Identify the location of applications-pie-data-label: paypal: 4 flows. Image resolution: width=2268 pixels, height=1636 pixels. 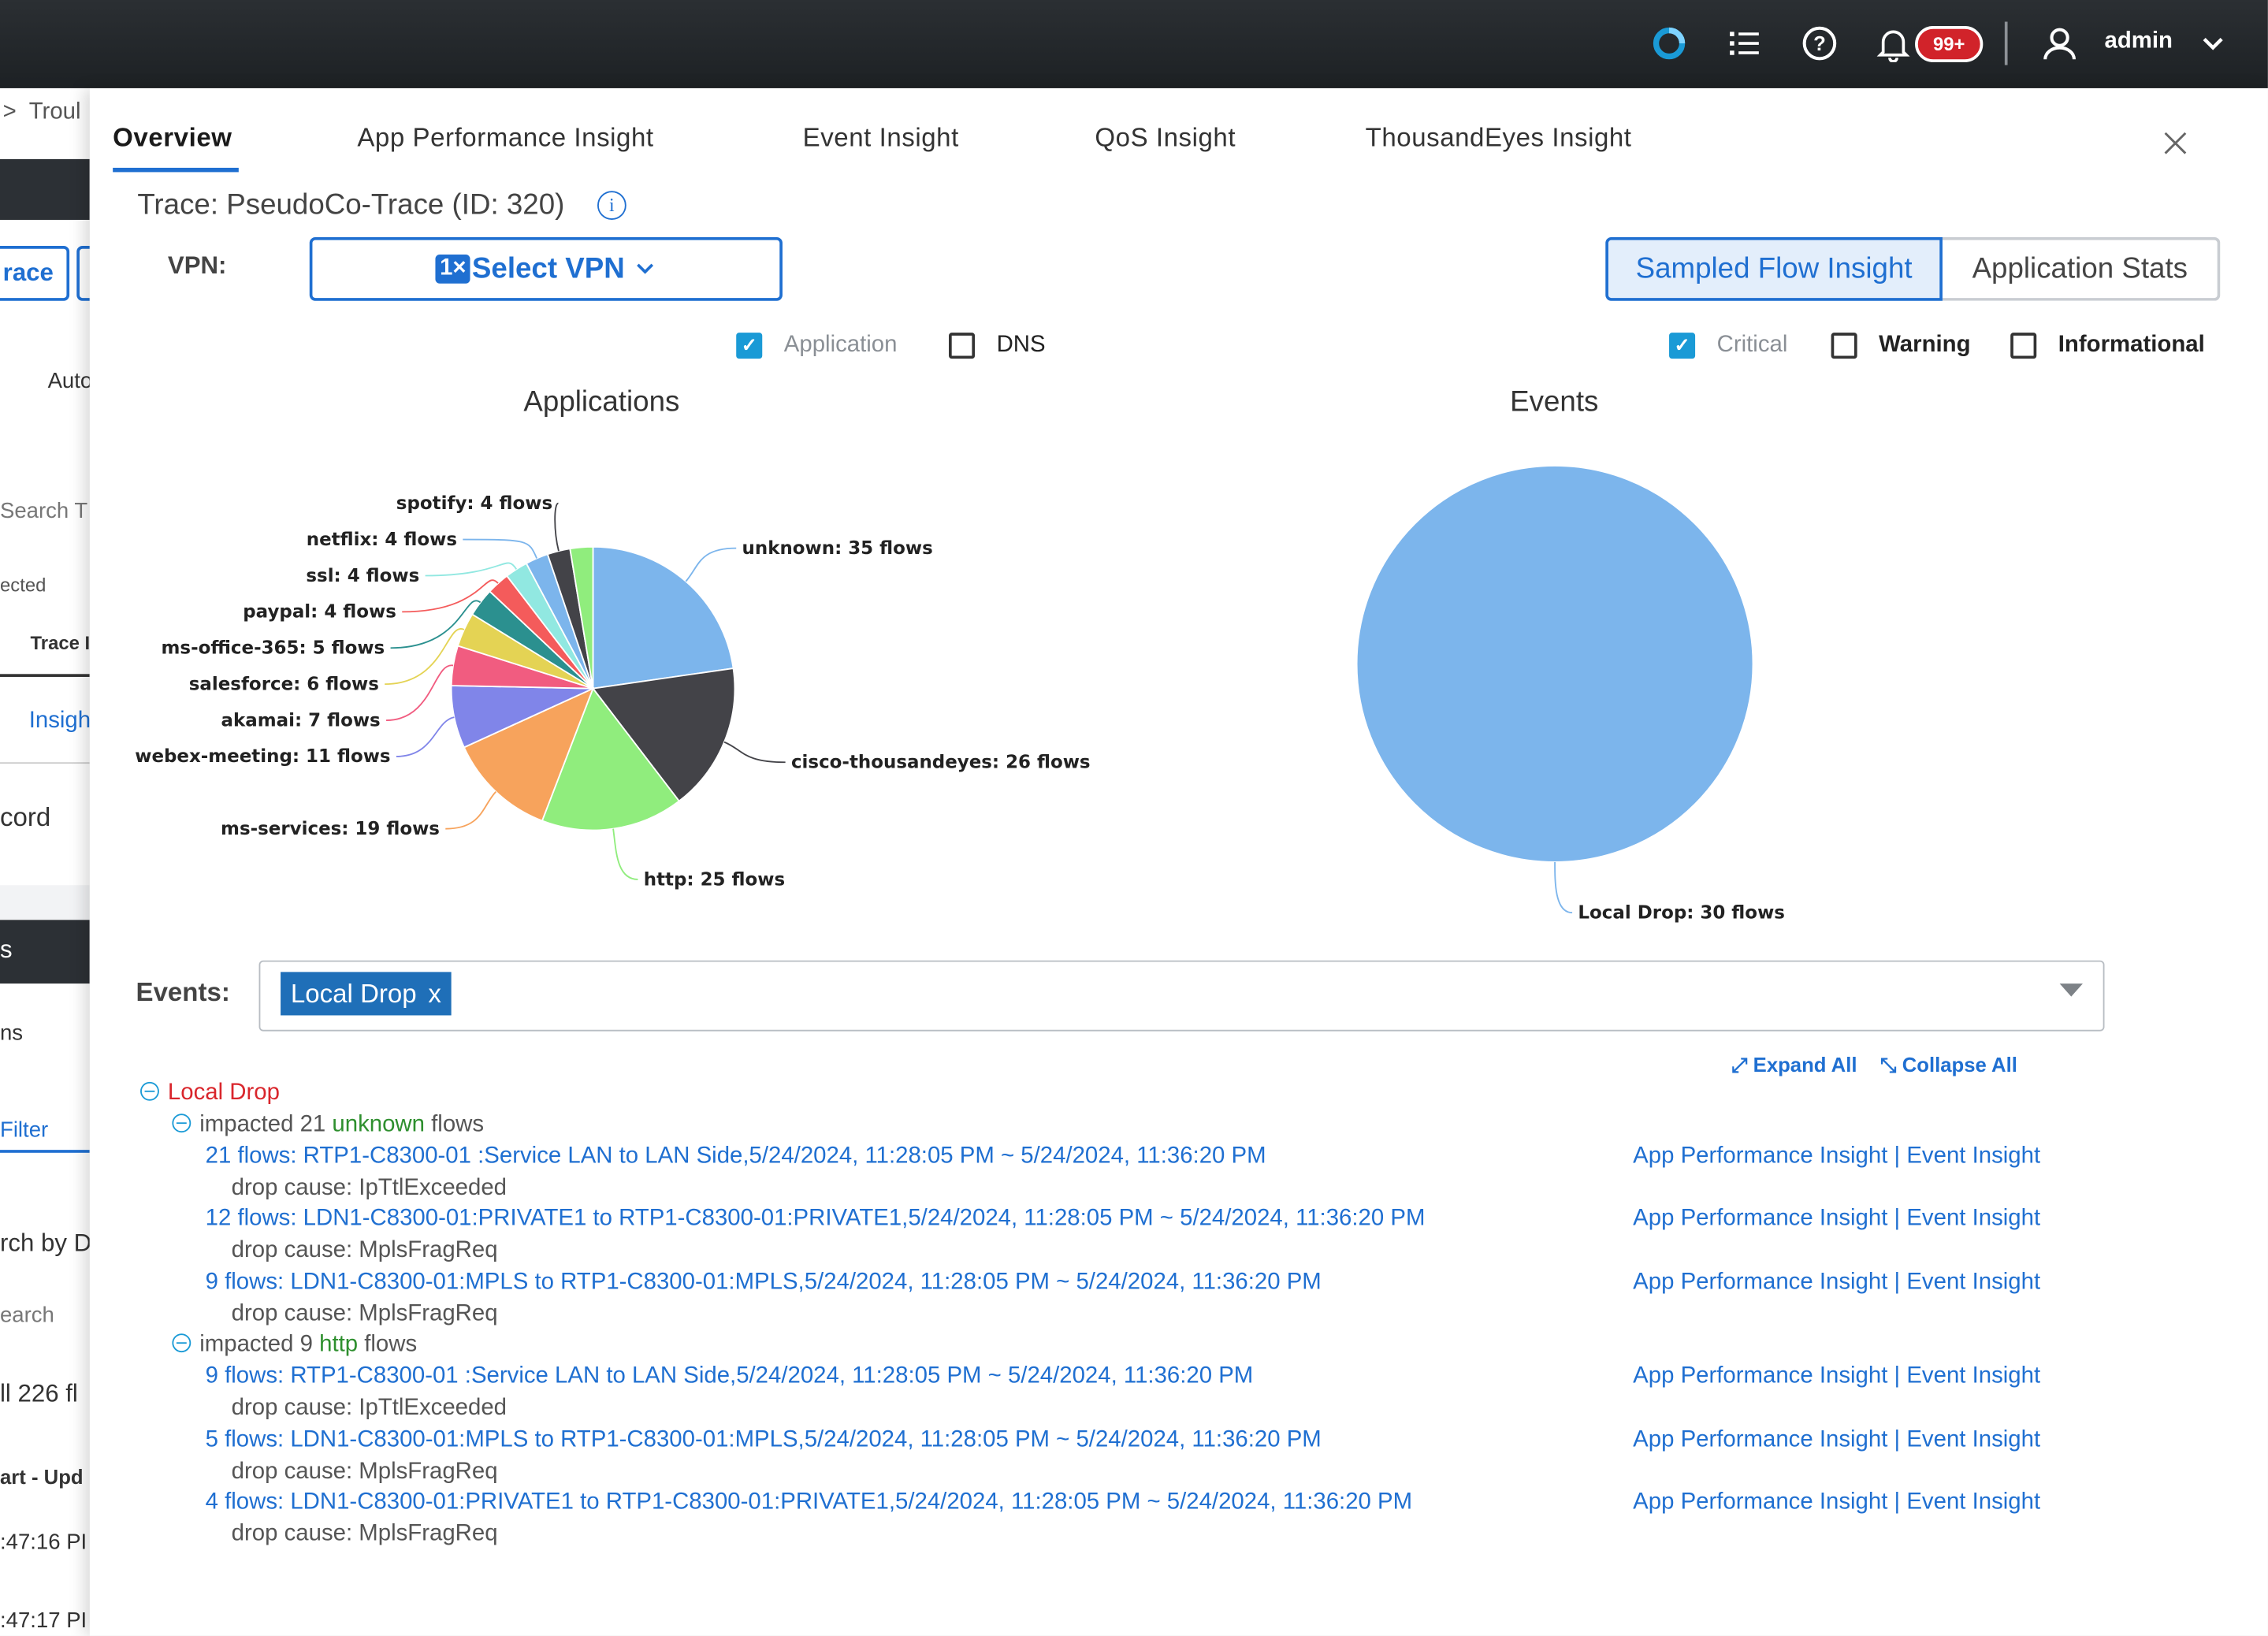
(319, 612).